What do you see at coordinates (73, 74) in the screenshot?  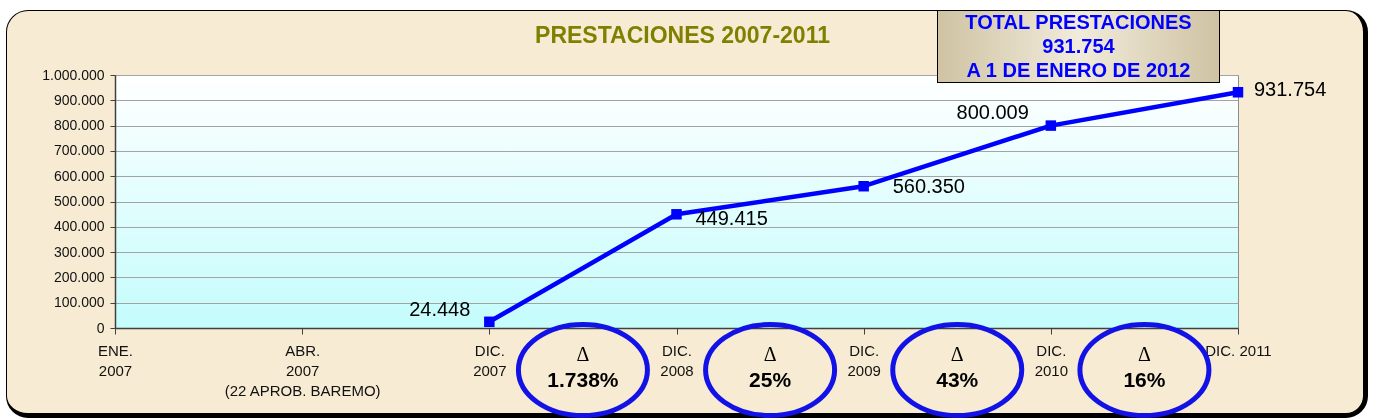 I see `y-tick-label: 1.000.000` at bounding box center [73, 74].